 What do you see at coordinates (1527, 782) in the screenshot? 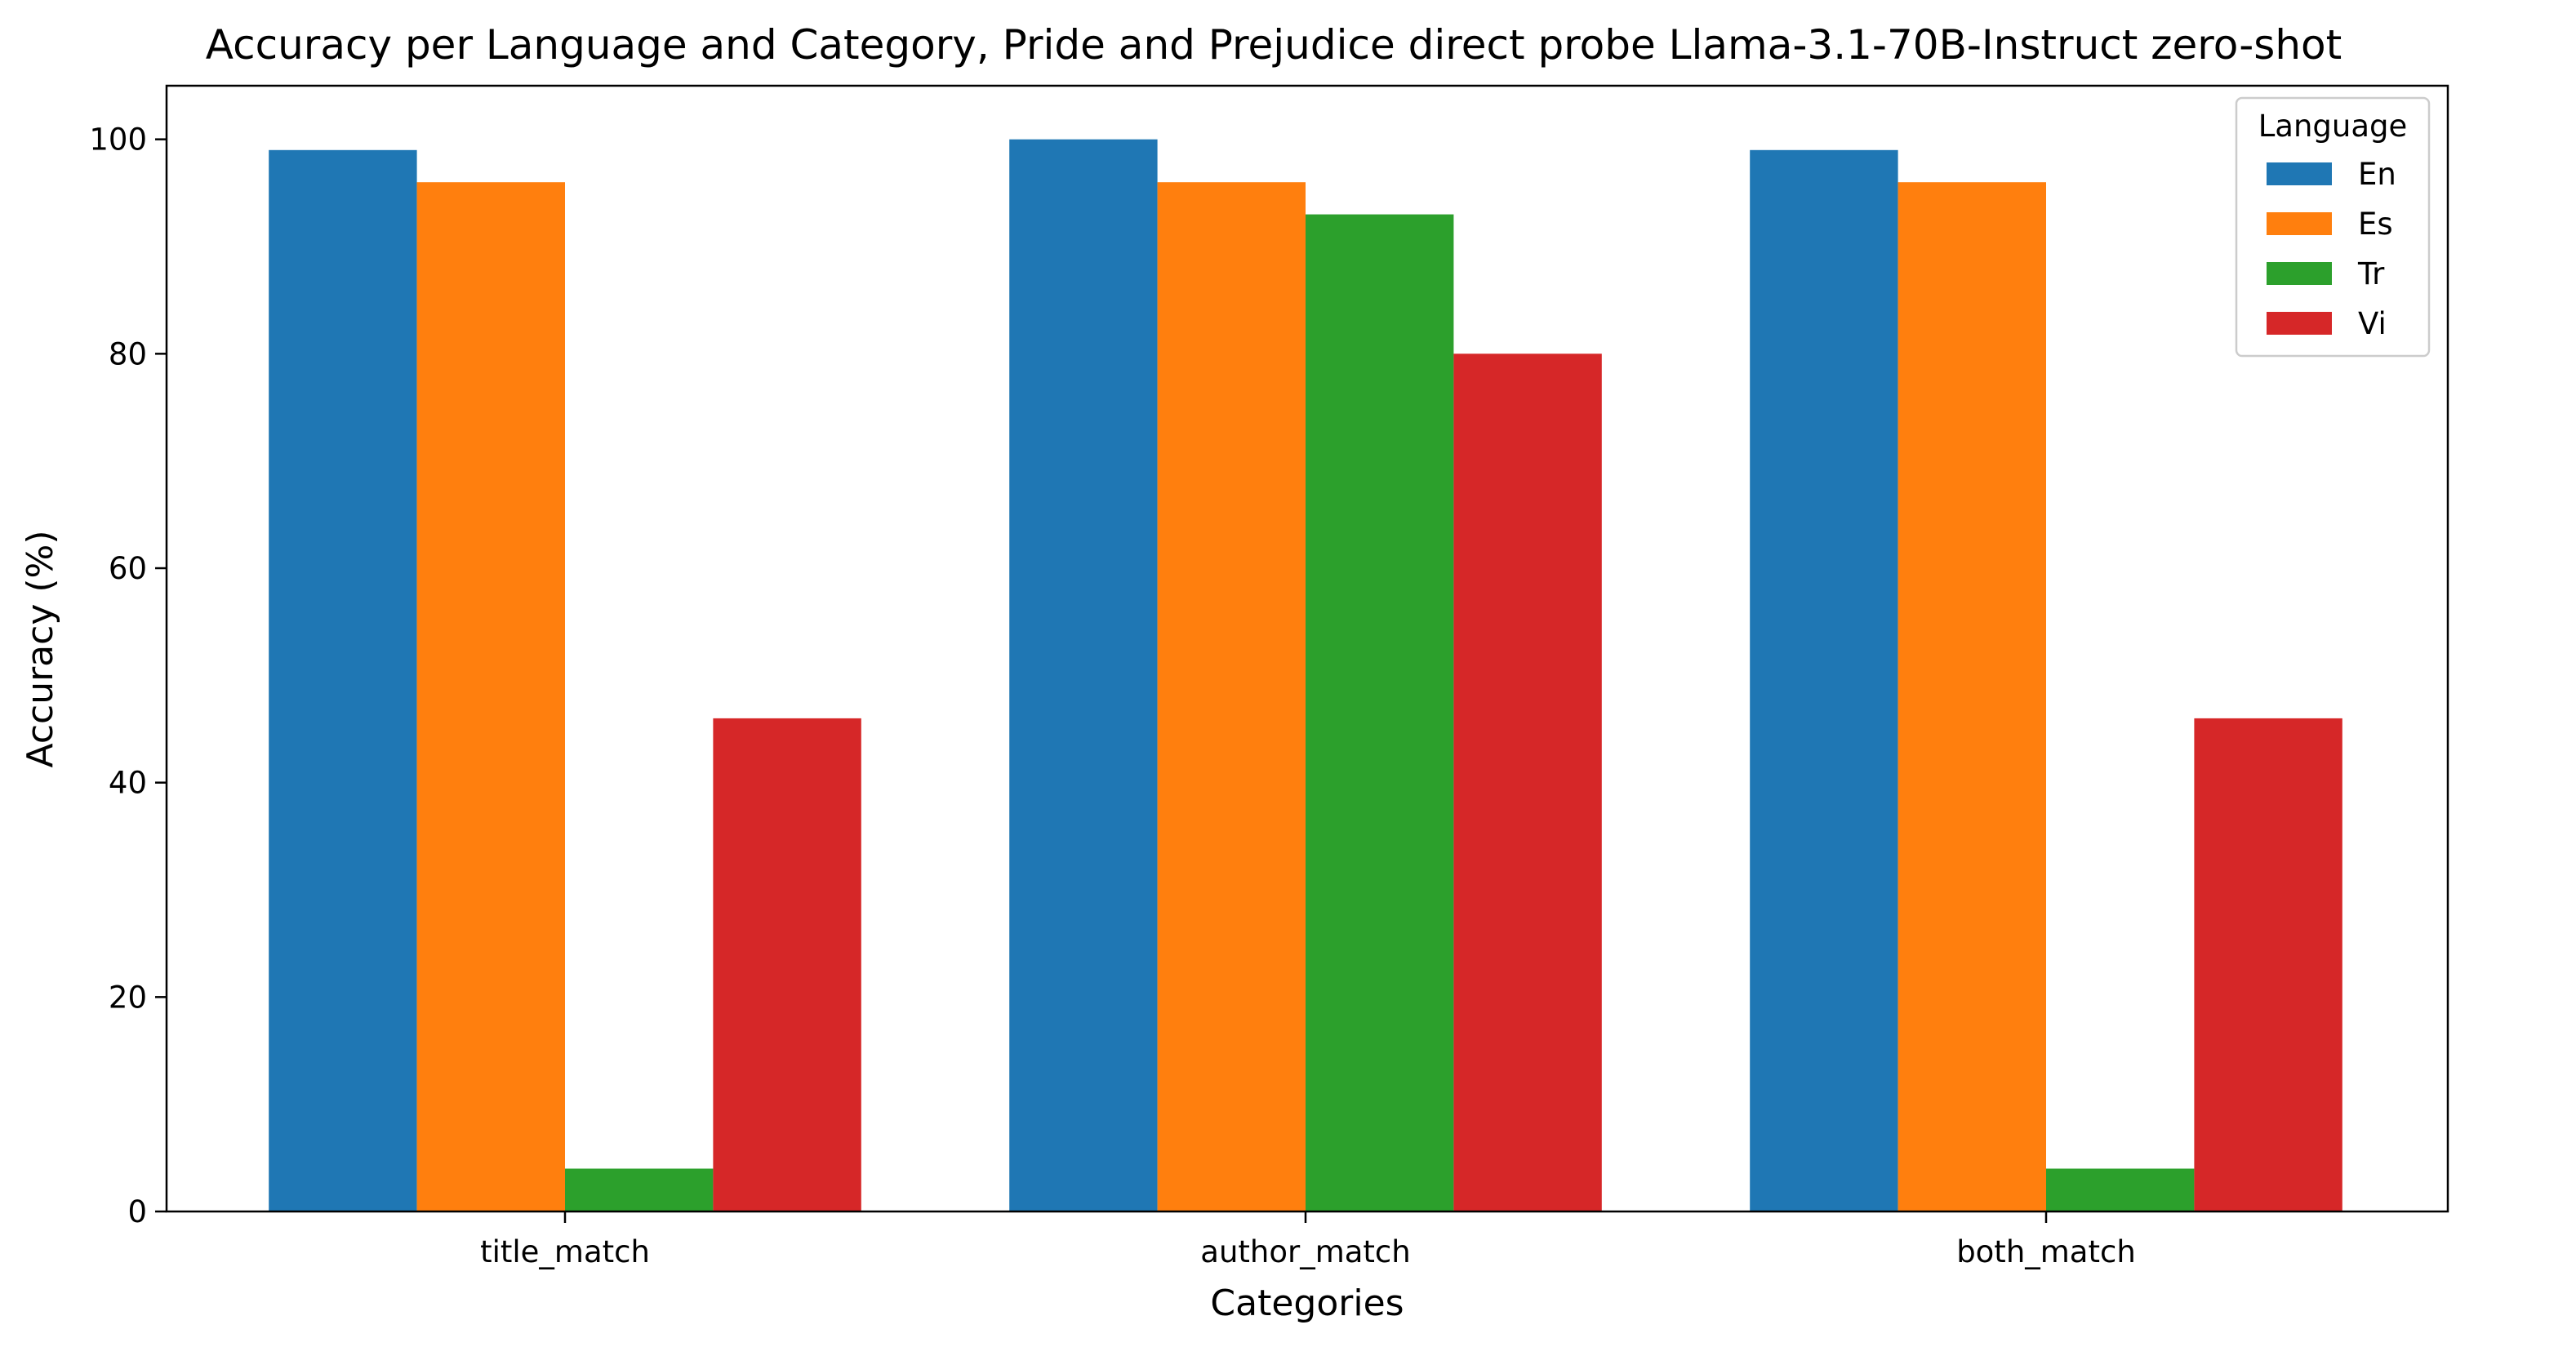
I see `bar-vi-author-match` at bounding box center [1527, 782].